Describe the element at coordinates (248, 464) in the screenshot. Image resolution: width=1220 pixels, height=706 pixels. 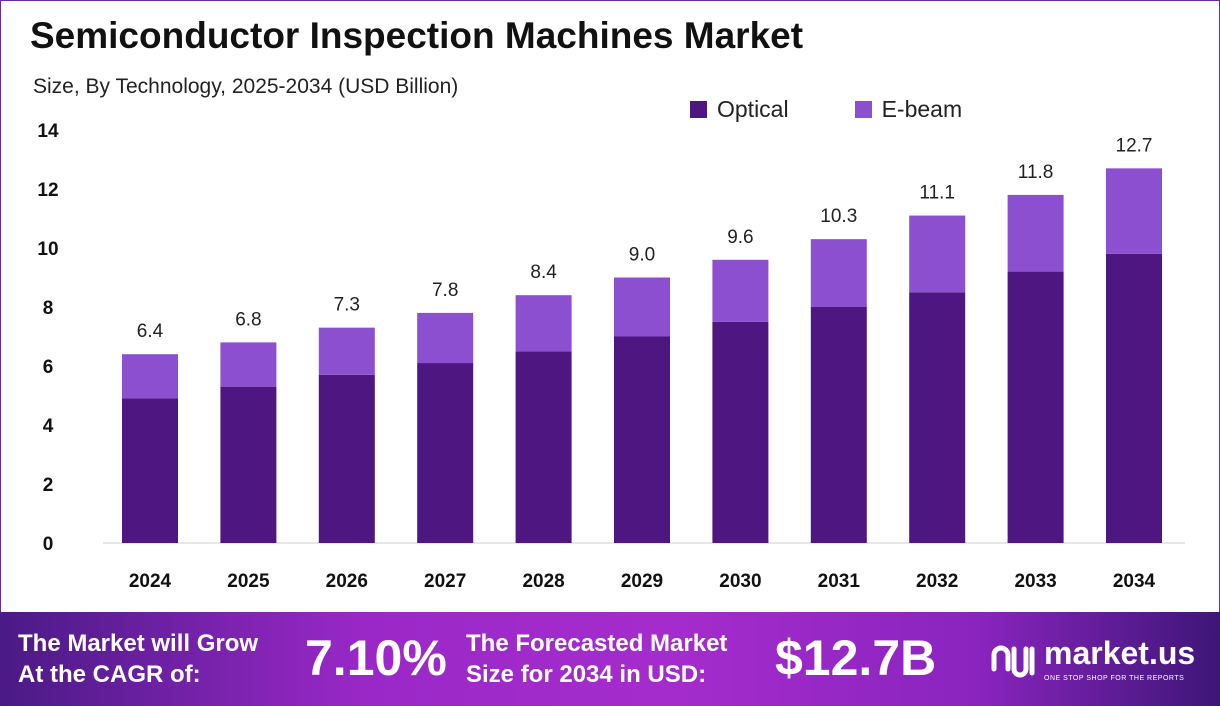
I see `bar-optical-2025` at that location.